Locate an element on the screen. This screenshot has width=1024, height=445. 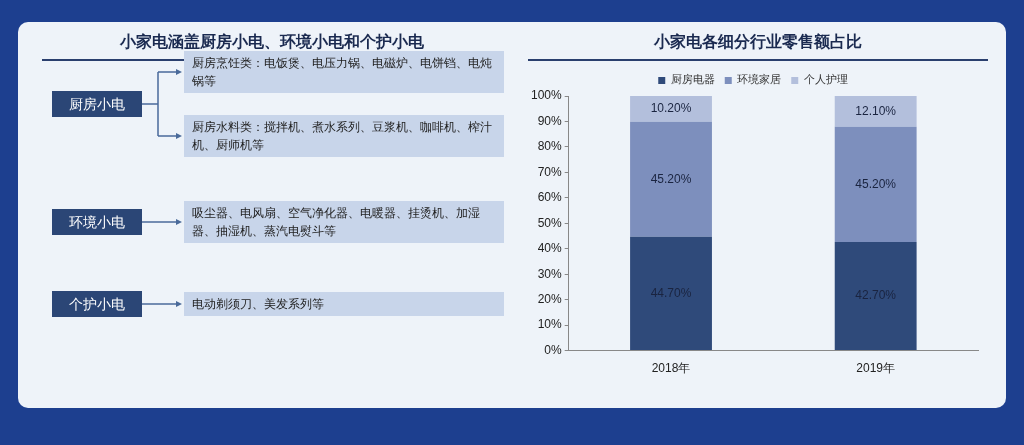
text: 电动剃须刀、美发系列等 is located at coordinates (344, 304).